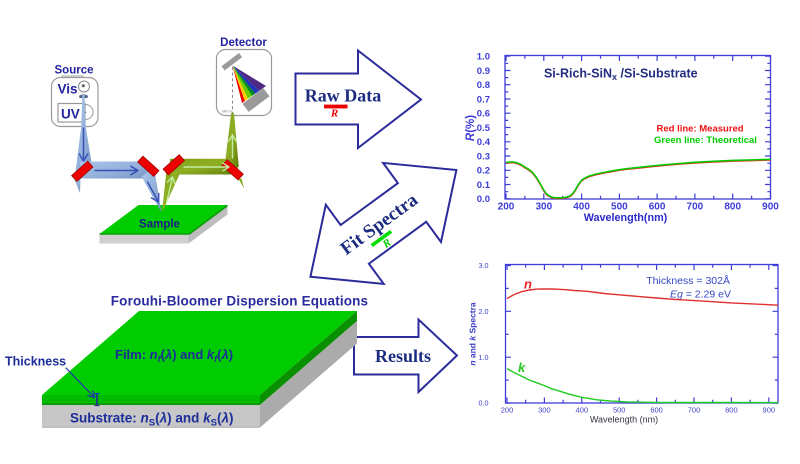 The image size is (800, 464). What do you see at coordinates (483, 71) in the screenshot?
I see `svg-text: 0.9` at bounding box center [483, 71].